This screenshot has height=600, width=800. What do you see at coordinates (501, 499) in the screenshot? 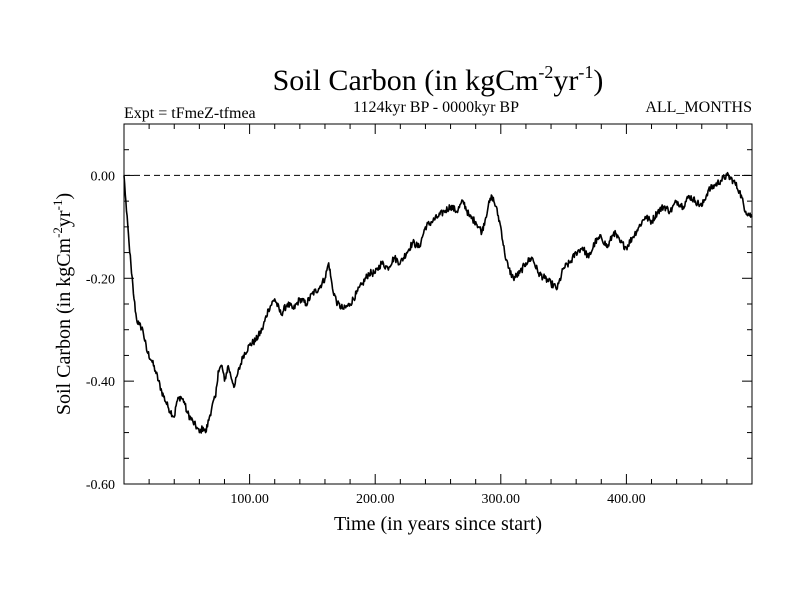
I see `x-tick-label: 300.00` at bounding box center [501, 499].